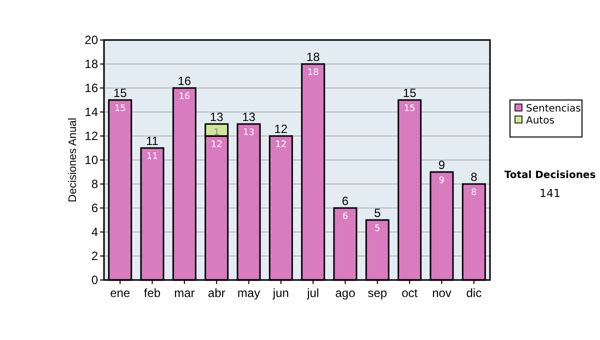 The height and width of the screenshot is (340, 600). What do you see at coordinates (540, 121) in the screenshot?
I see `legend-label: Autos` at bounding box center [540, 121].